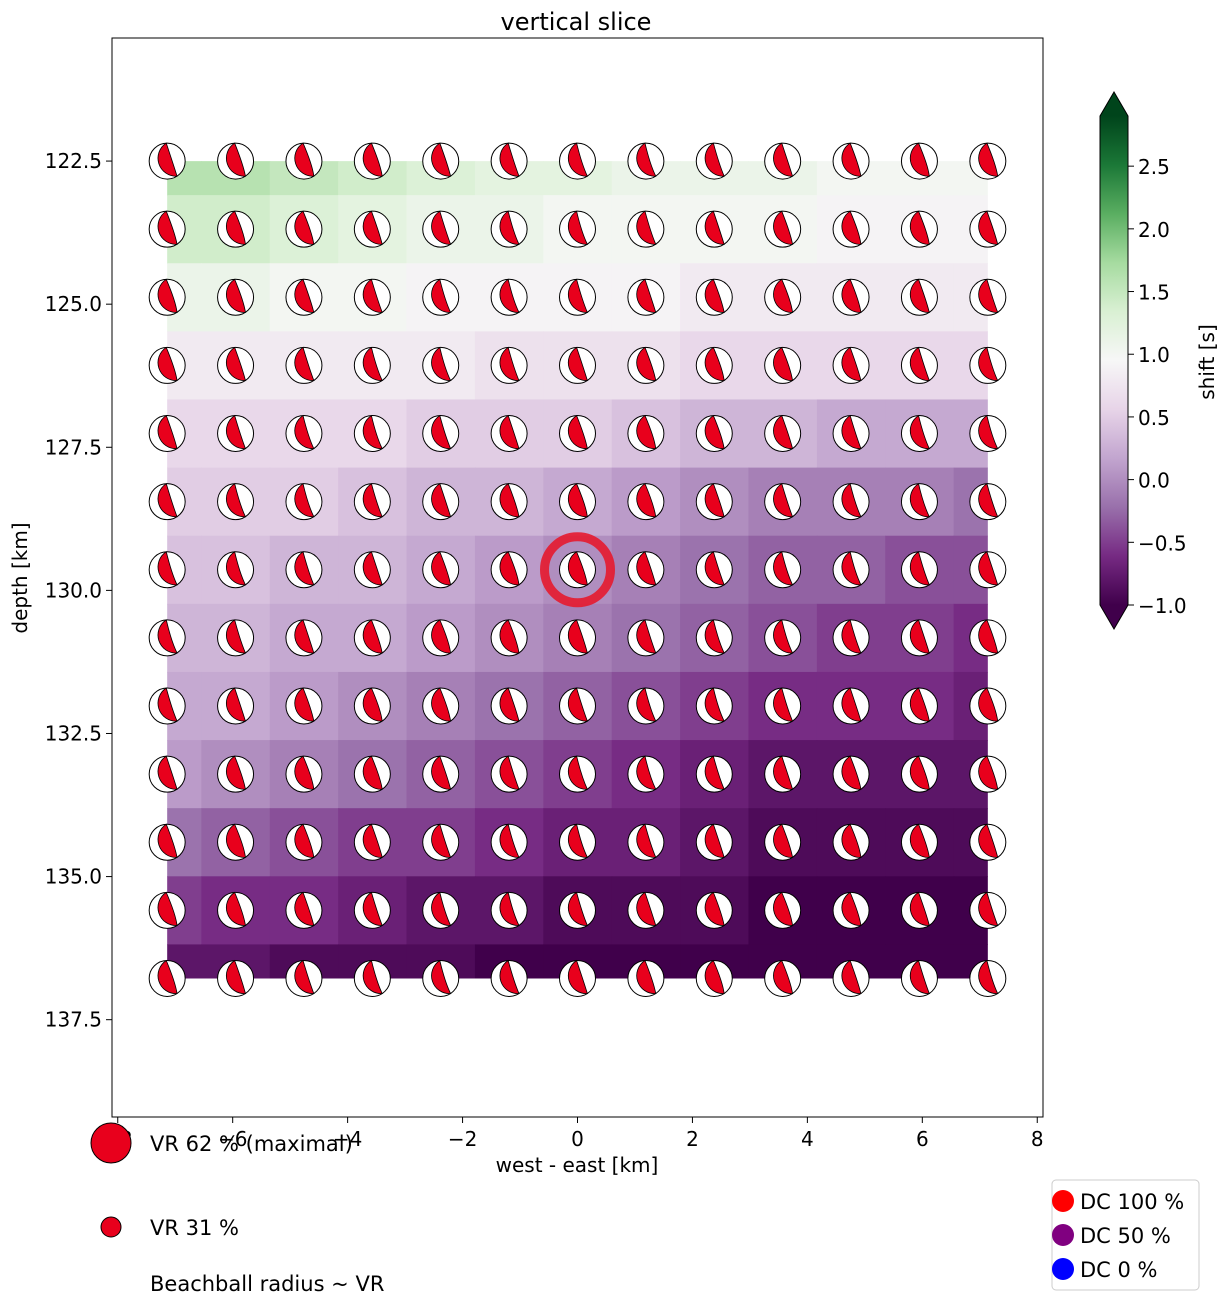  I want to click on colorbar: −1.0 −0.5 0.0 0.5 1.0 1.5 2.0 2.5, so click(1143, 360).